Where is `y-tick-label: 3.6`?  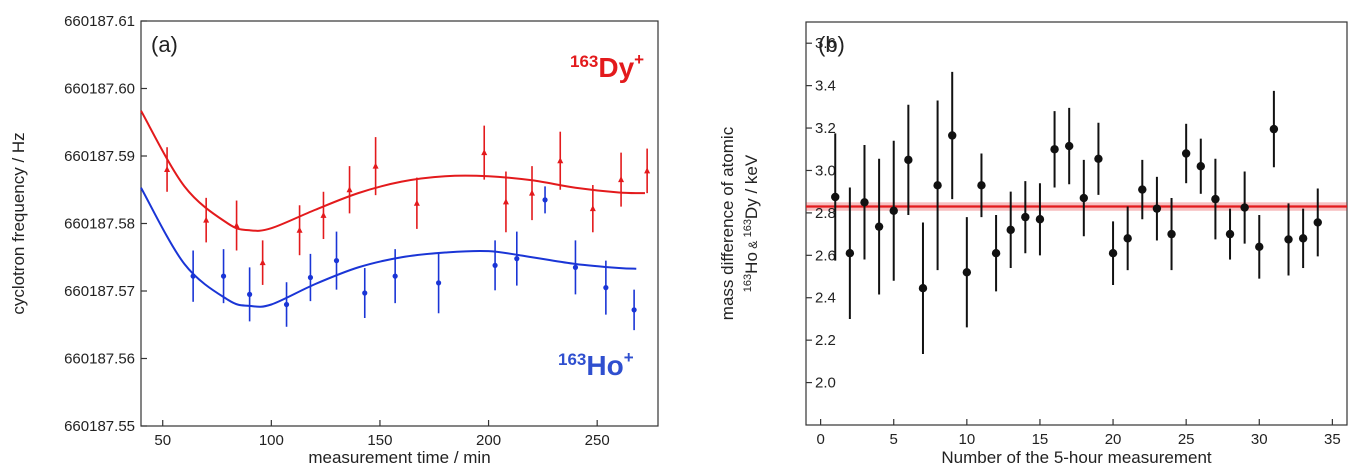
y-tick-label: 3.6 is located at coordinates (825, 43).